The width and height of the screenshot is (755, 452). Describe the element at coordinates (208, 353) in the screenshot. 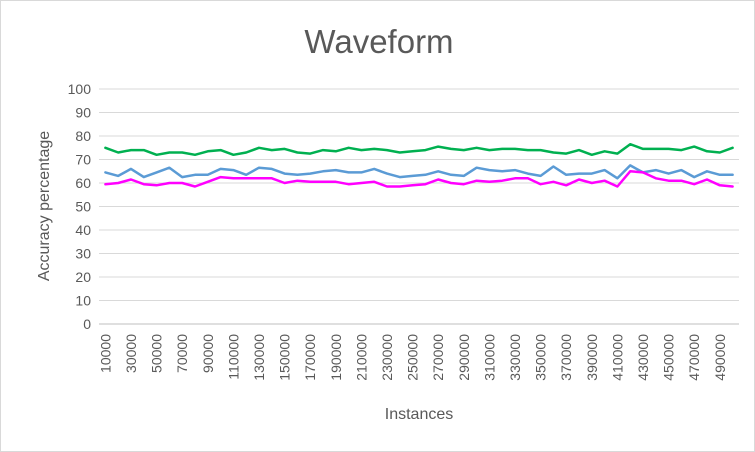

I see `x-tick-label: 90000` at that location.